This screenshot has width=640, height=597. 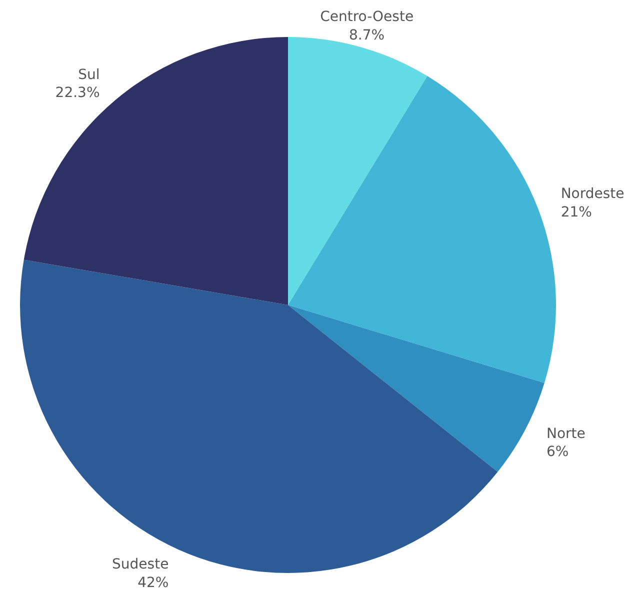 What do you see at coordinates (576, 212) in the screenshot?
I see `data-label: 21%` at bounding box center [576, 212].